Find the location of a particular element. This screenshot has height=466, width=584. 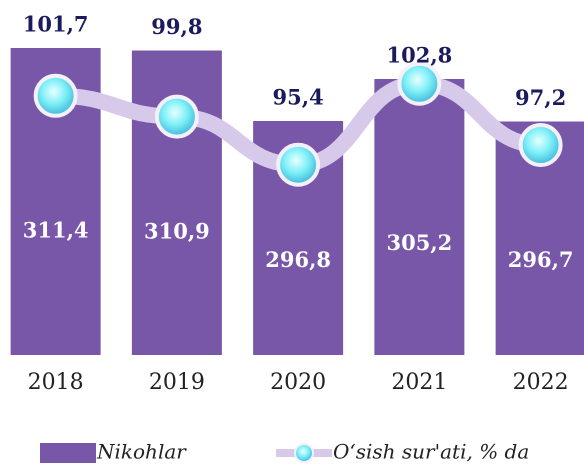

bar-value-label: 305,2 is located at coordinates (419, 242).